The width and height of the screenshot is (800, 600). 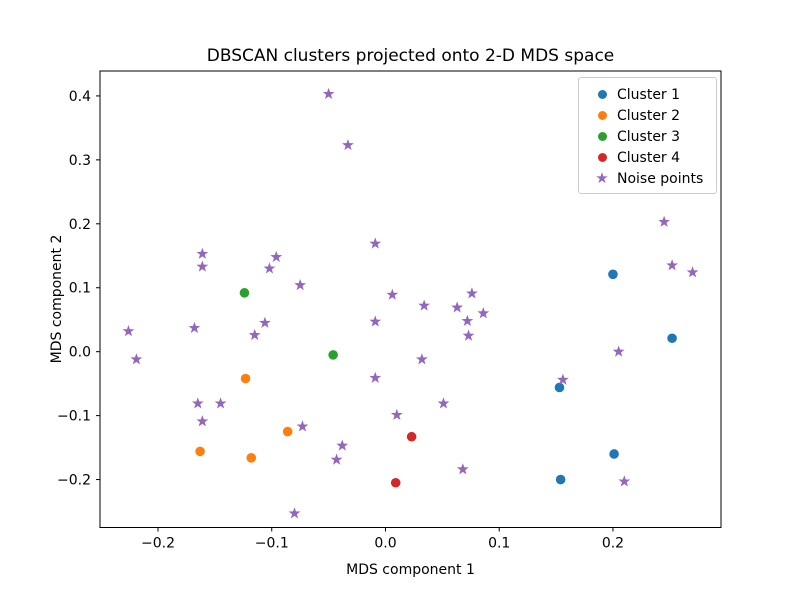 What do you see at coordinates (74, 481) in the screenshot?
I see `y-tick-label: −0.2` at bounding box center [74, 481].